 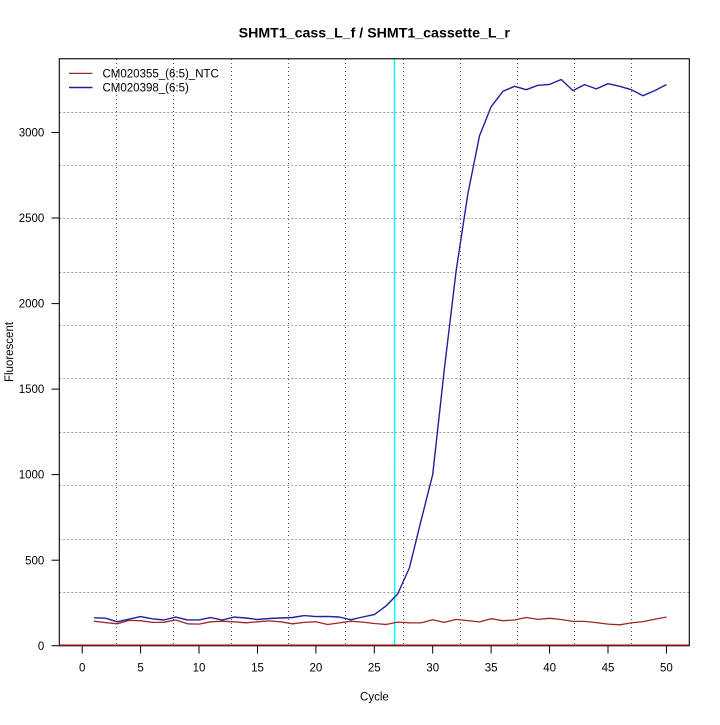 I want to click on svg-text: Fluorescent, so click(x=10, y=351).